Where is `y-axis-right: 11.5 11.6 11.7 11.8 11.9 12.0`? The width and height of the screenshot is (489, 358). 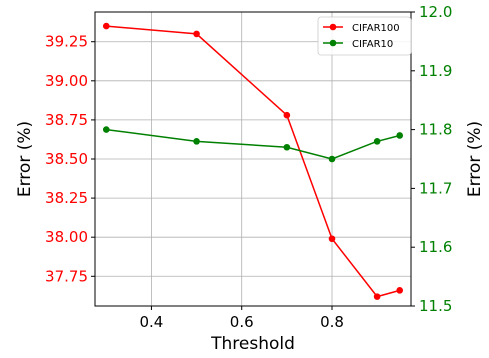
y-axis-right: 11.5 11.6 11.7 11.8 11.9 12.0 is located at coordinates (431, 159).